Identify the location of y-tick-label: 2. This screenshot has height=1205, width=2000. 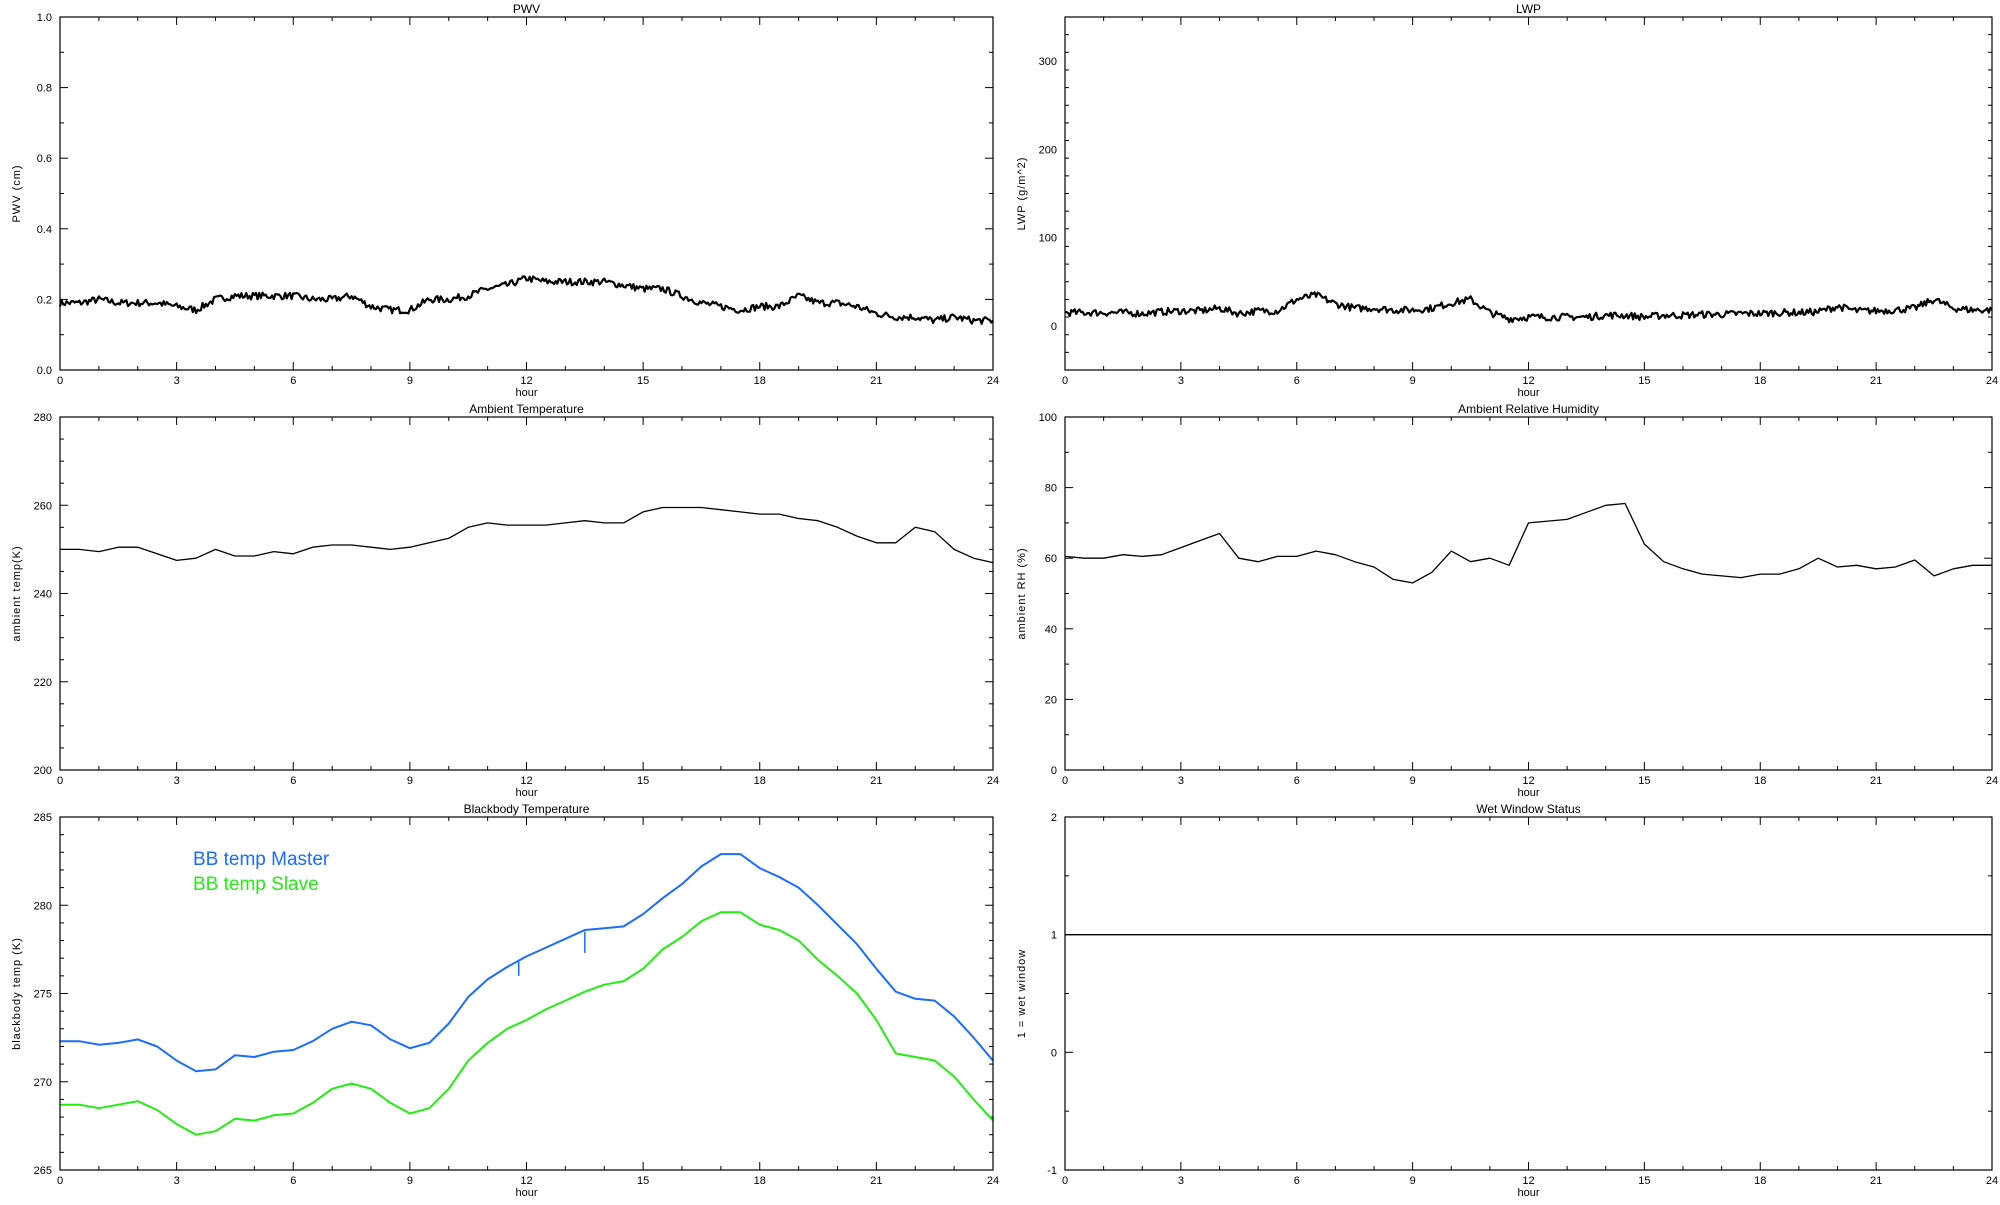
(1054, 818).